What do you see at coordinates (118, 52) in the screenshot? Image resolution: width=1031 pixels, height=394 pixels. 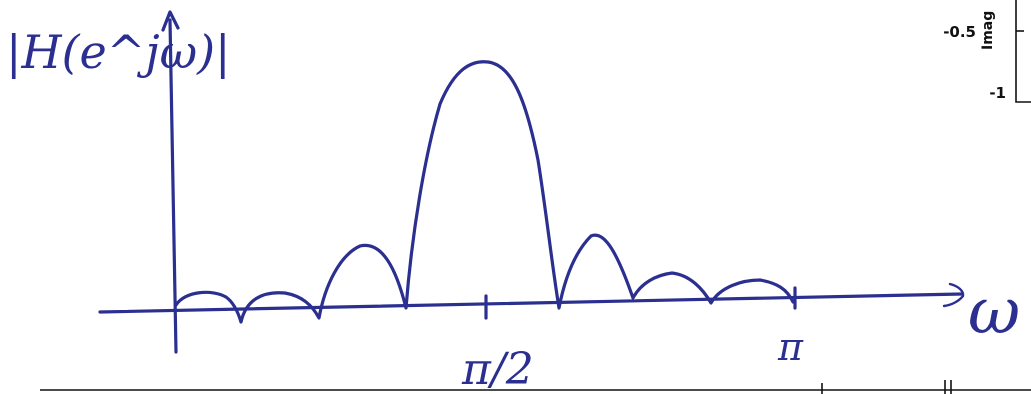 I see `y-axis-label: |H(e^jω)|` at bounding box center [118, 52].